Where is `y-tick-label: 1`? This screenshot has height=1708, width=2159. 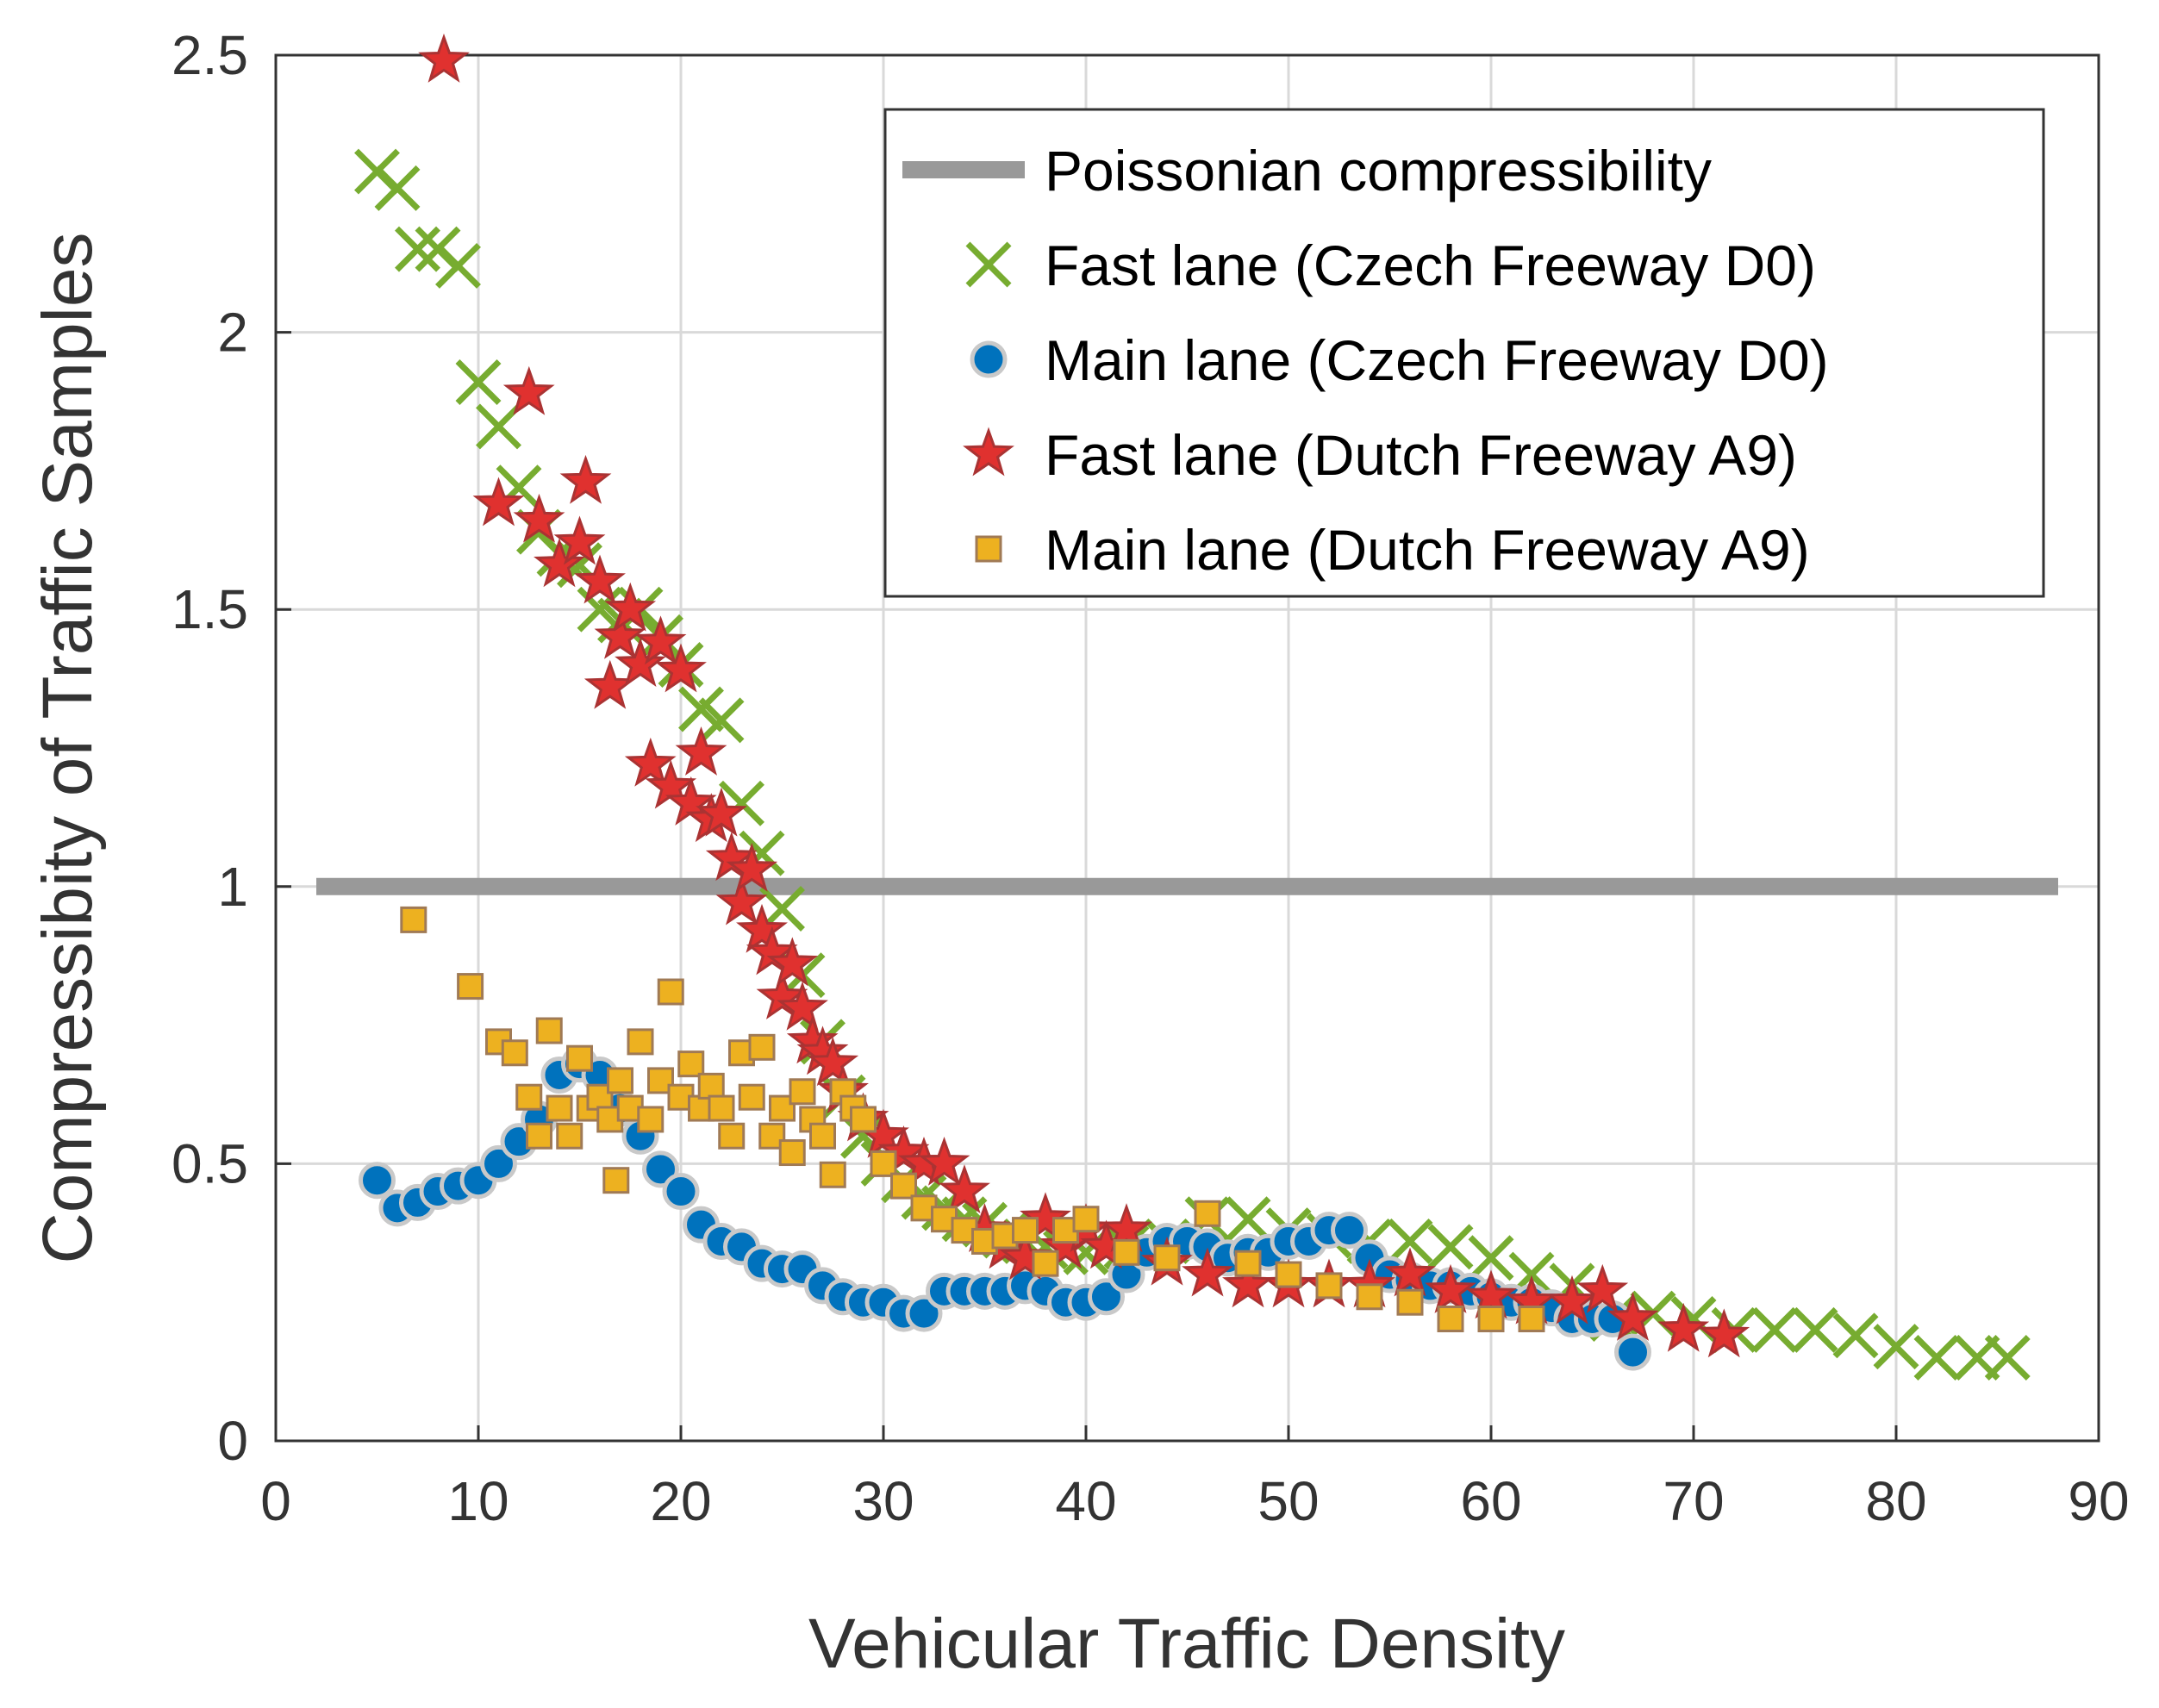 y-tick-label: 1 is located at coordinates (233, 887).